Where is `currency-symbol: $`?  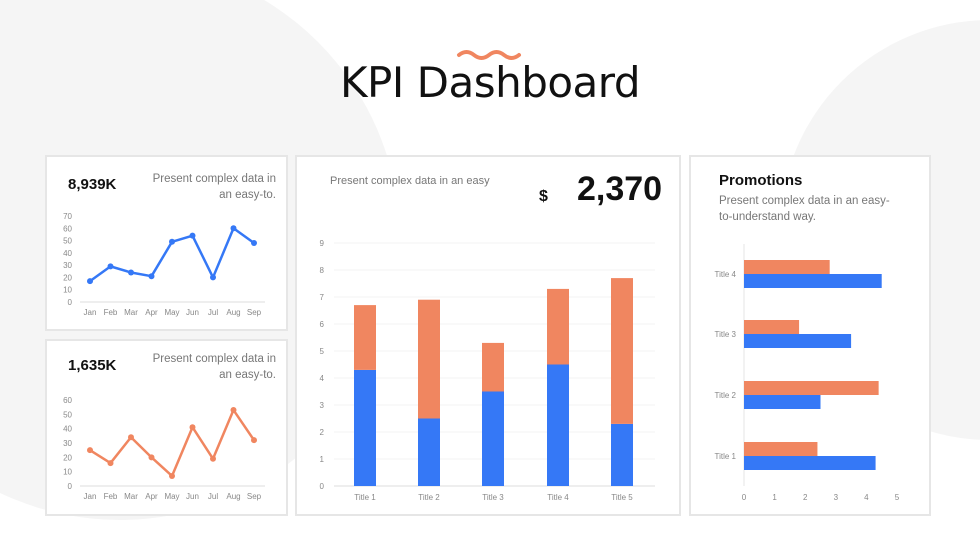
currency-symbol: $ is located at coordinates (543, 196).